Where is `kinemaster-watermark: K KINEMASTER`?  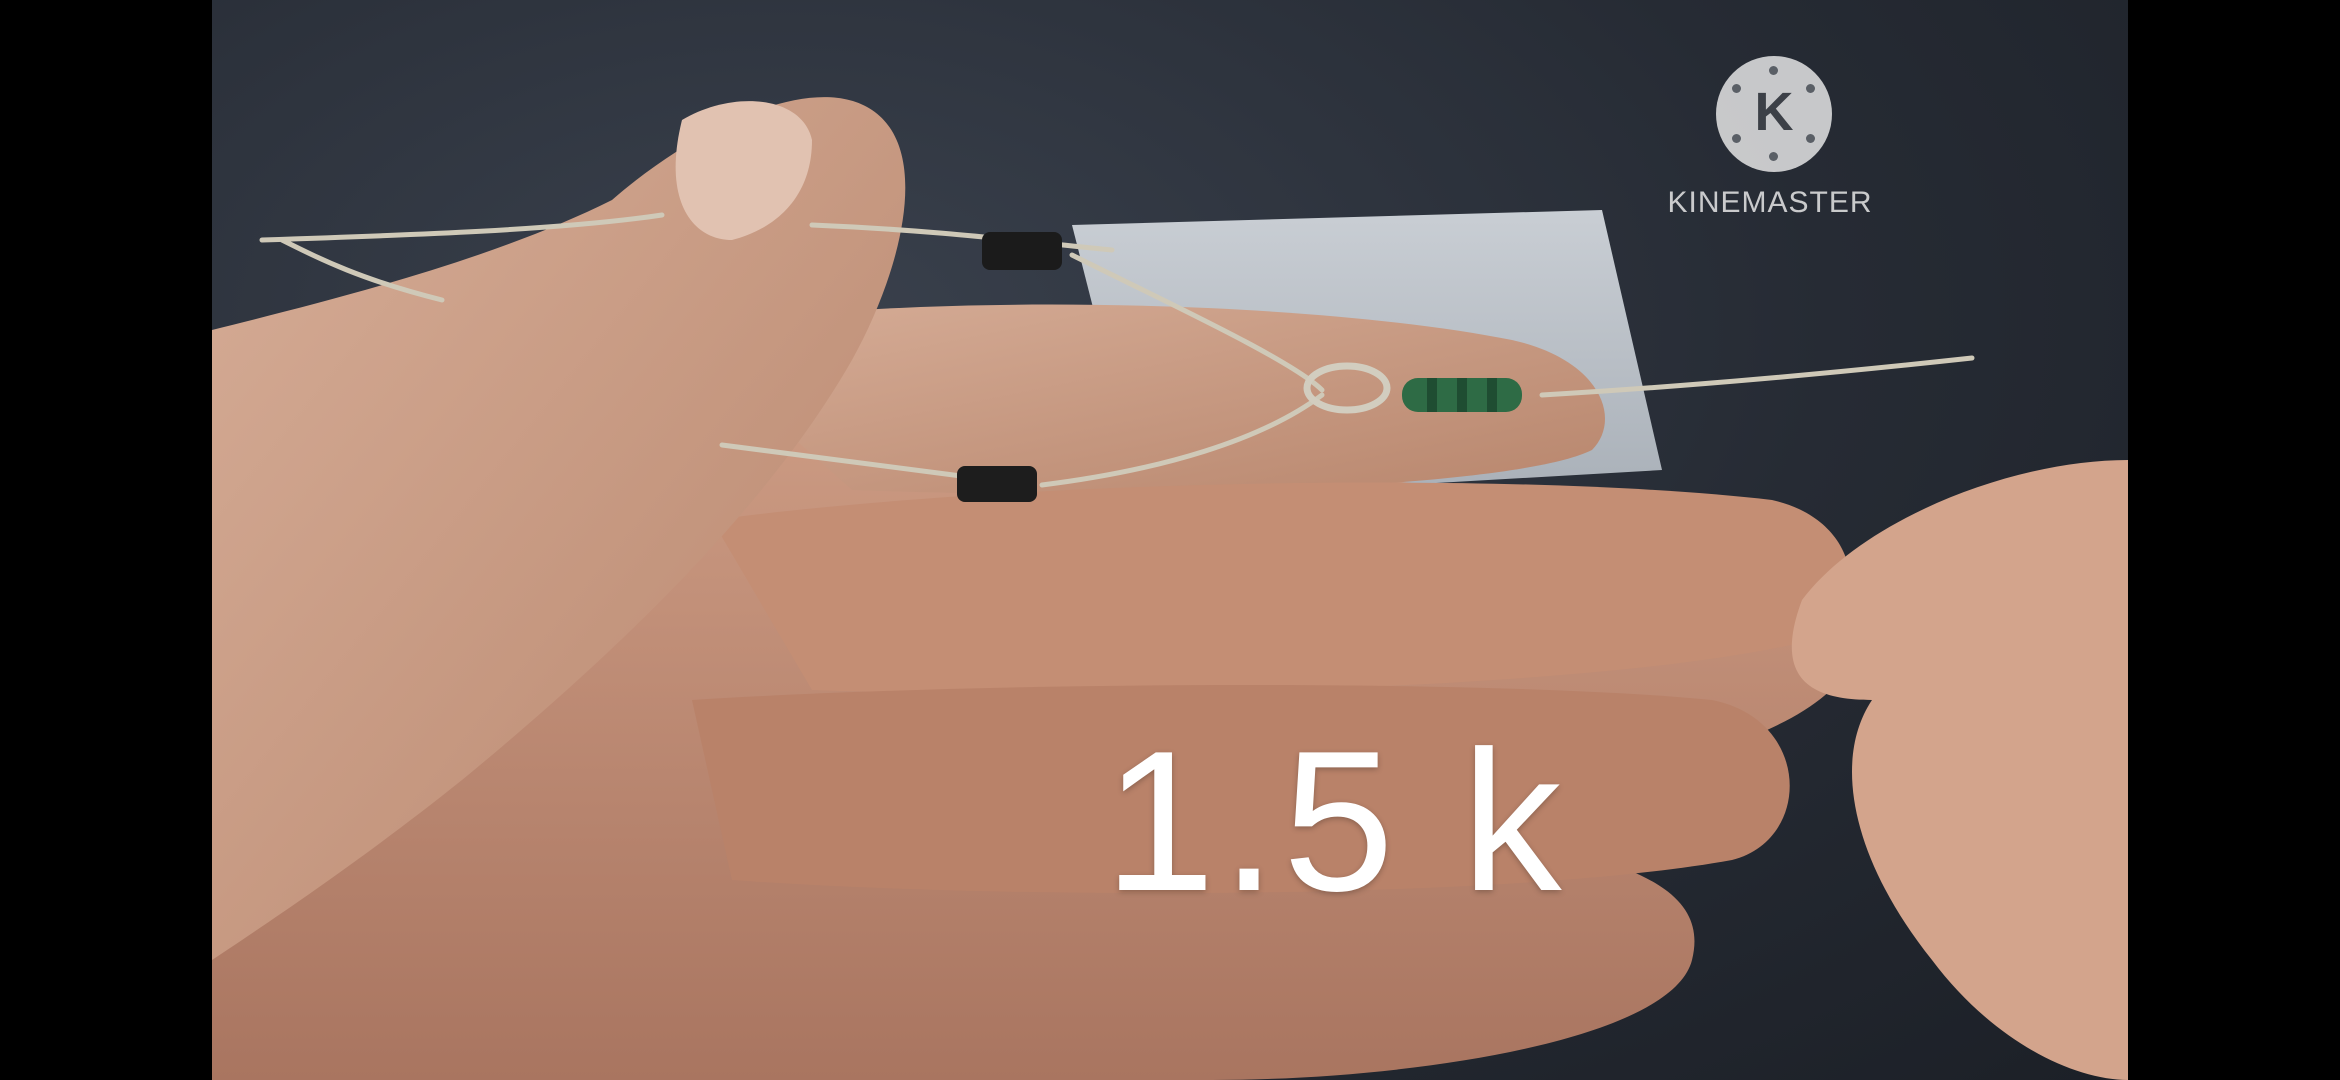
kinemaster-watermark: K KINEMASTER is located at coordinates (1770, 143).